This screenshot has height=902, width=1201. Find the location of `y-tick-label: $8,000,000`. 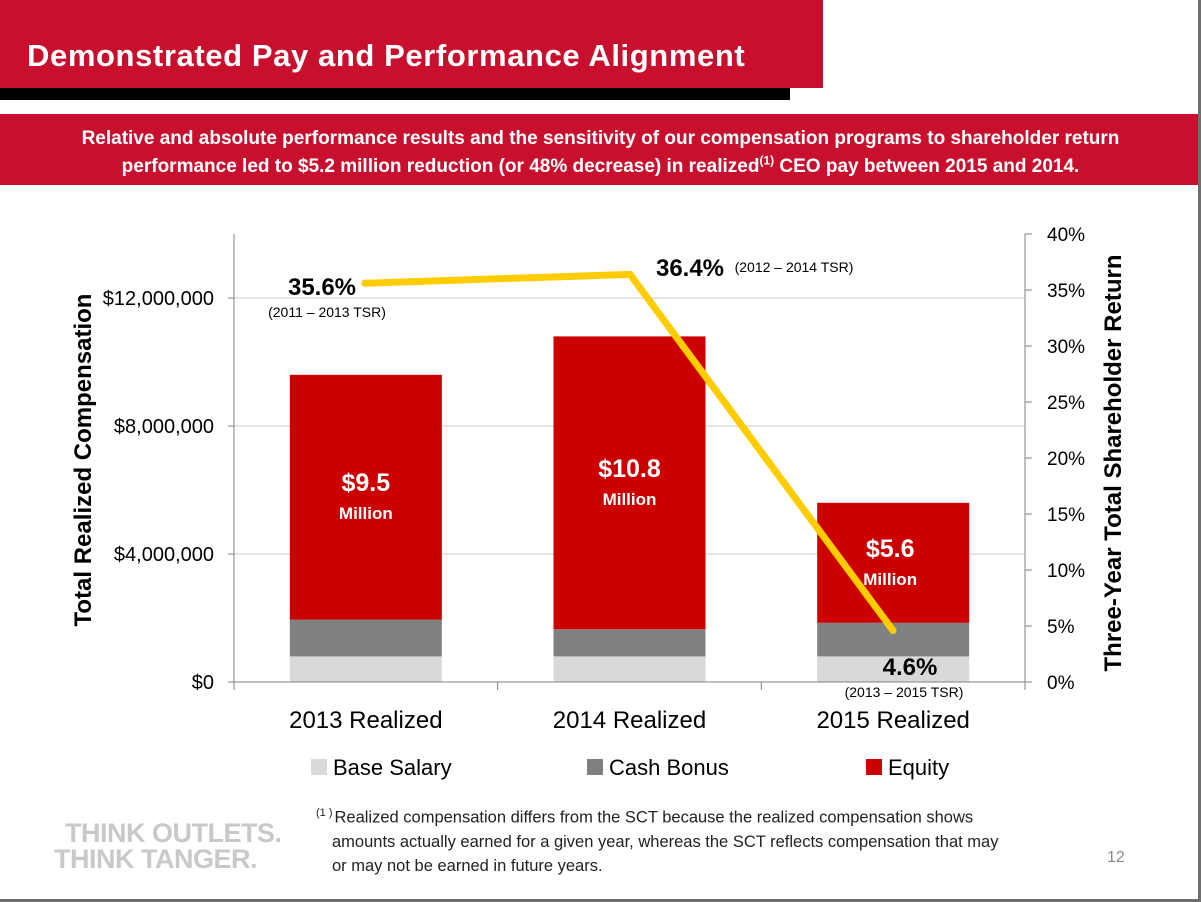

y-tick-label: $8,000,000 is located at coordinates (164, 427).